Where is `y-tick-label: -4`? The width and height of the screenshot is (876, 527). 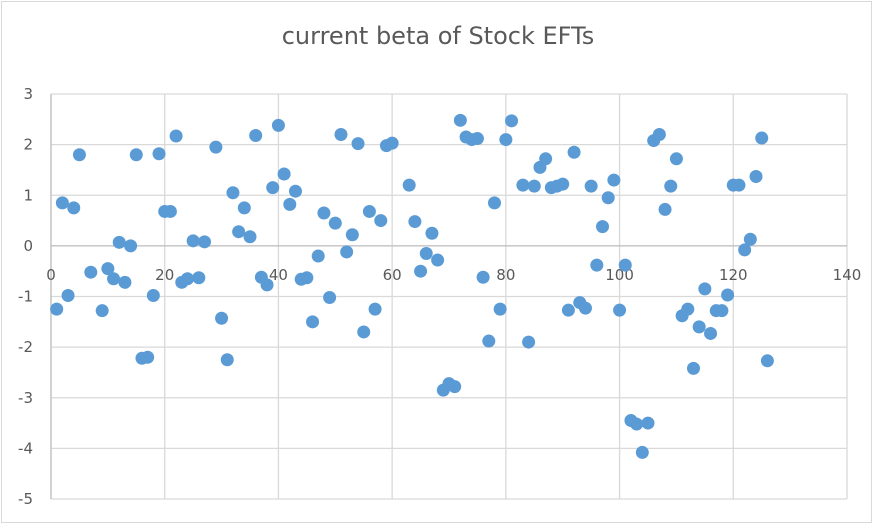
y-tick-label: -4 is located at coordinates (25, 448).